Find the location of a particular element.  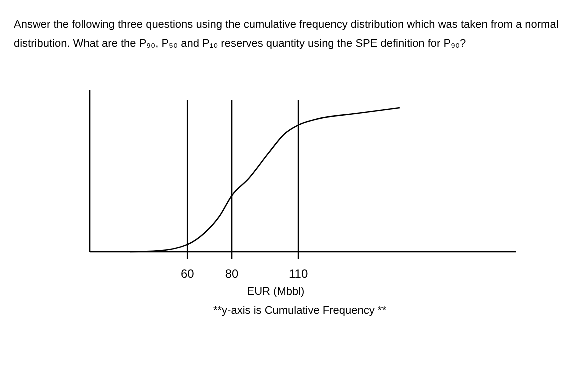

x-tick-label: 80 is located at coordinates (232, 274).